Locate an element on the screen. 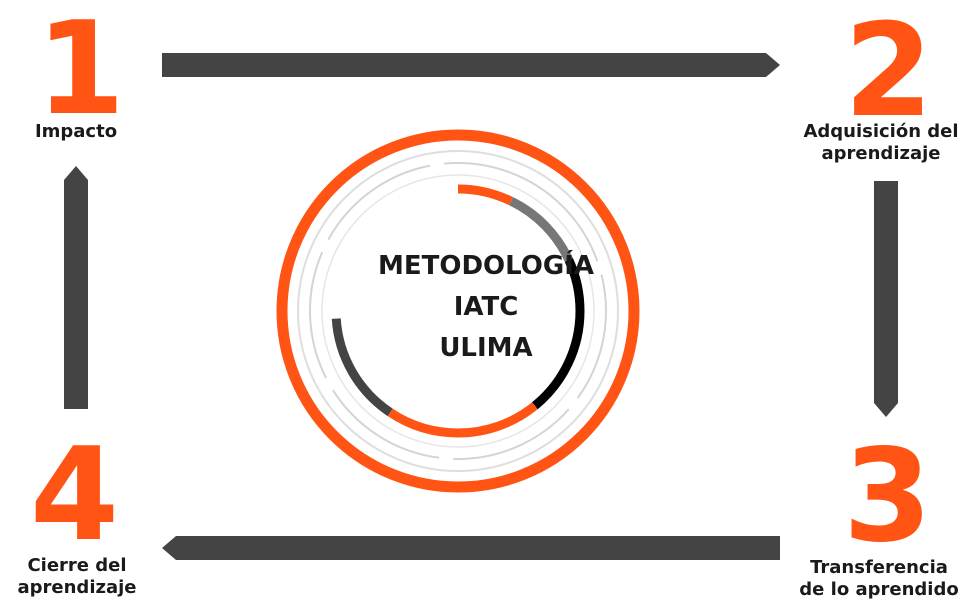 The height and width of the screenshot is (600, 972). step-1-label: Impacto is located at coordinates (76, 132).